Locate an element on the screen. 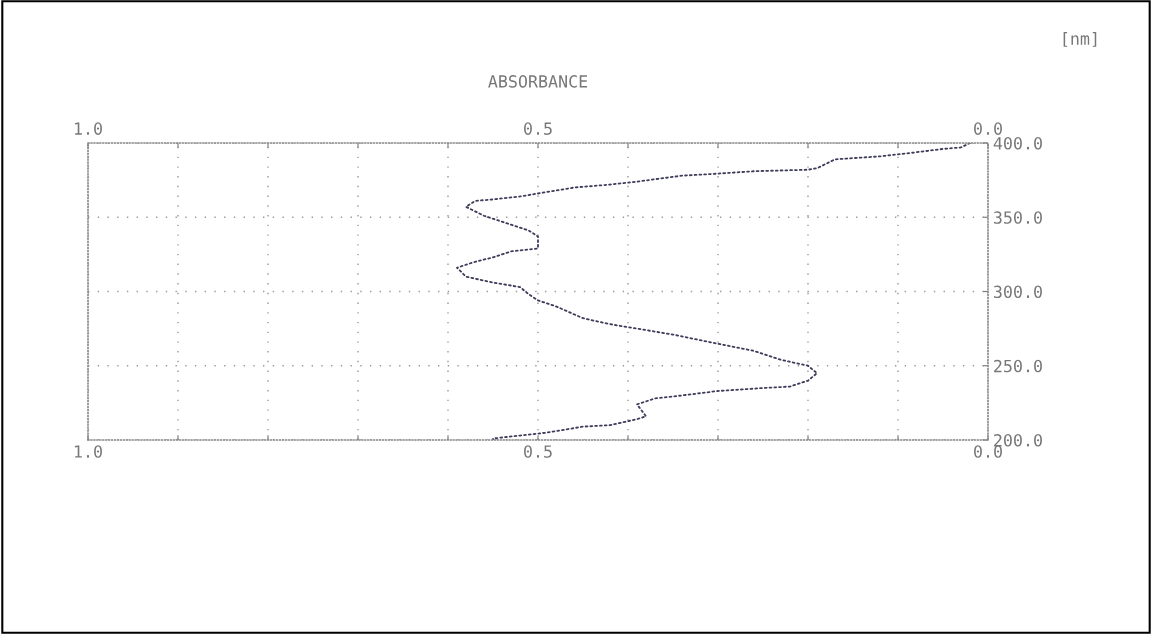 The image size is (1152, 634). y-tick-label: 200.0 is located at coordinates (1018, 440).